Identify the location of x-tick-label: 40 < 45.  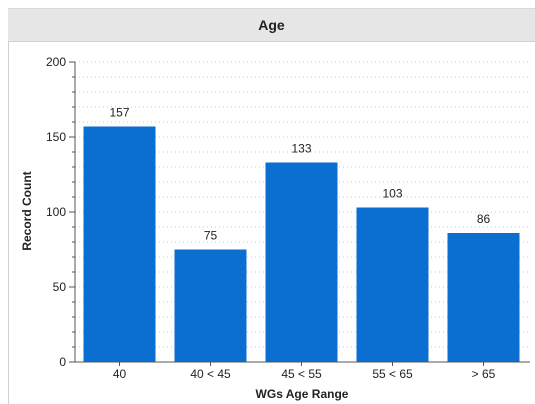
(210, 374).